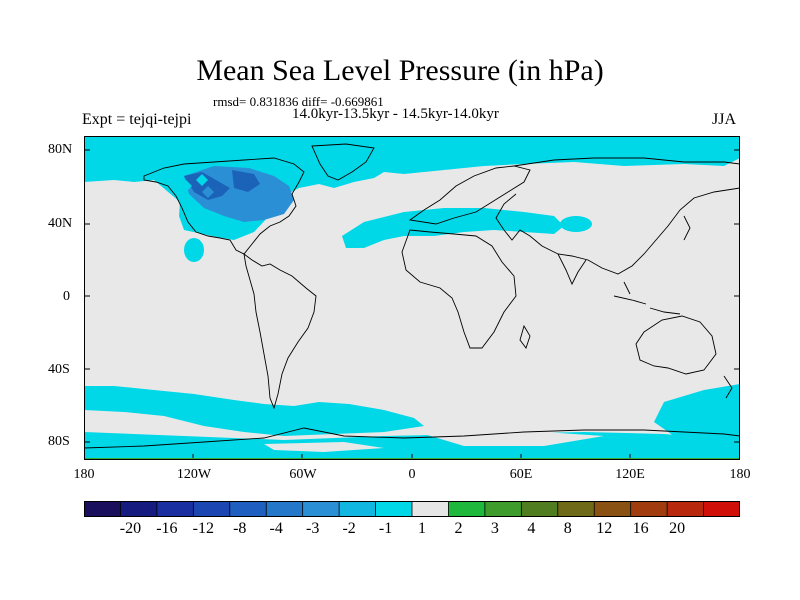 This screenshot has height=600, width=800. What do you see at coordinates (60, 223) in the screenshot?
I see `y-tick-40n: 40N` at bounding box center [60, 223].